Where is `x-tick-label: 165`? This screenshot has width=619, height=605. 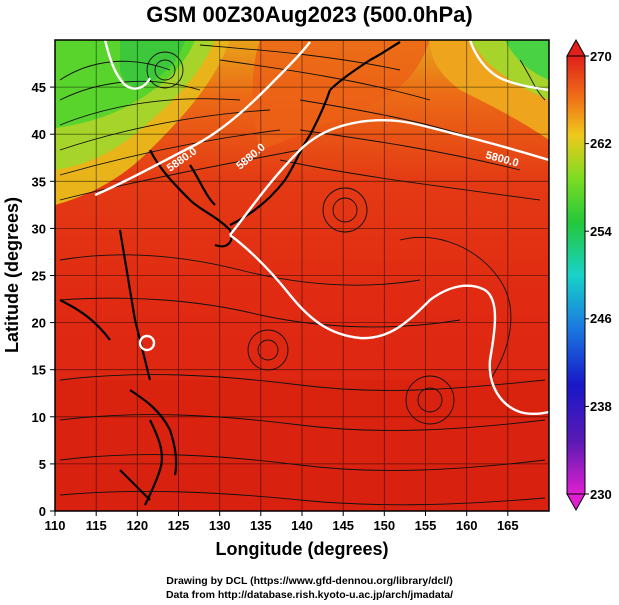 x-tick-label: 165 is located at coordinates (508, 525).